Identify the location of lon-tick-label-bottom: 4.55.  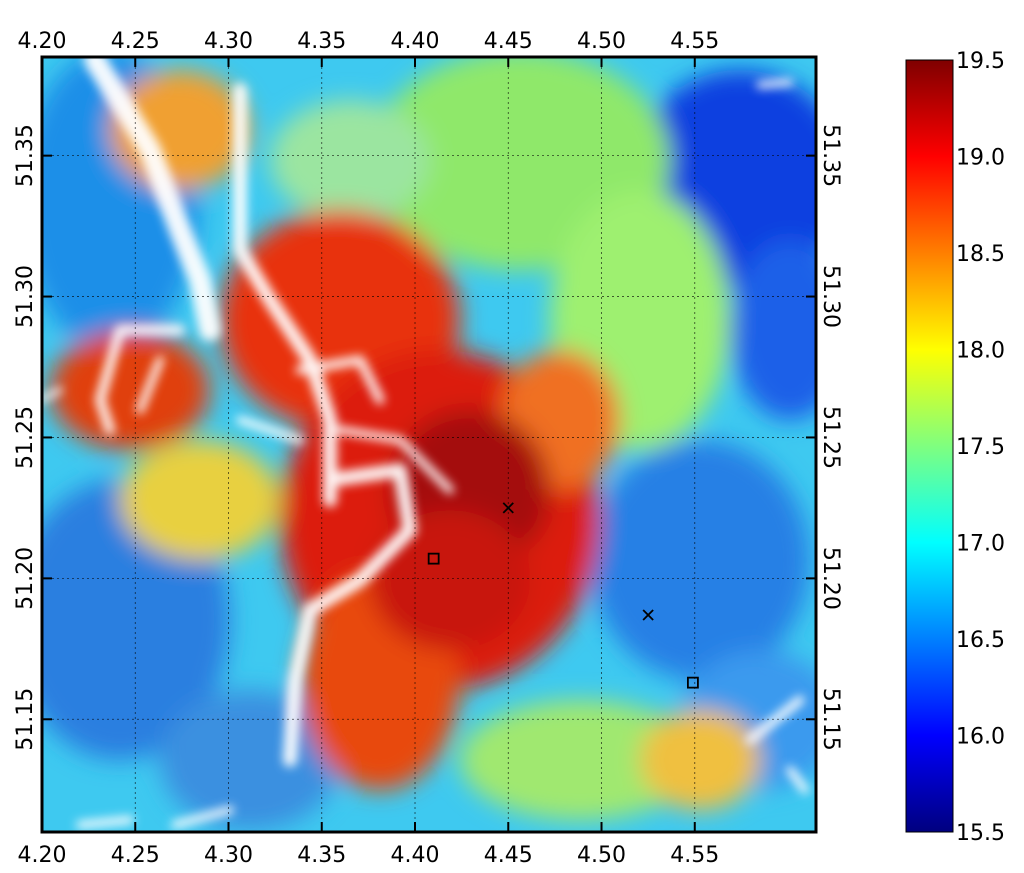
(694, 855).